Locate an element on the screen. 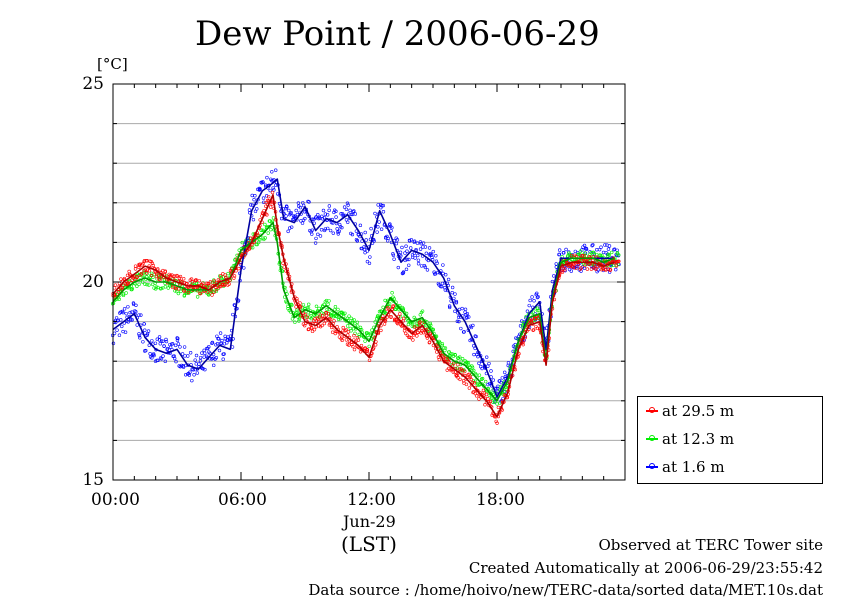 Image resolution: width=842 pixels, height=599 pixels. legend-item-1-6m: at 1.6 m is located at coordinates (685, 467).